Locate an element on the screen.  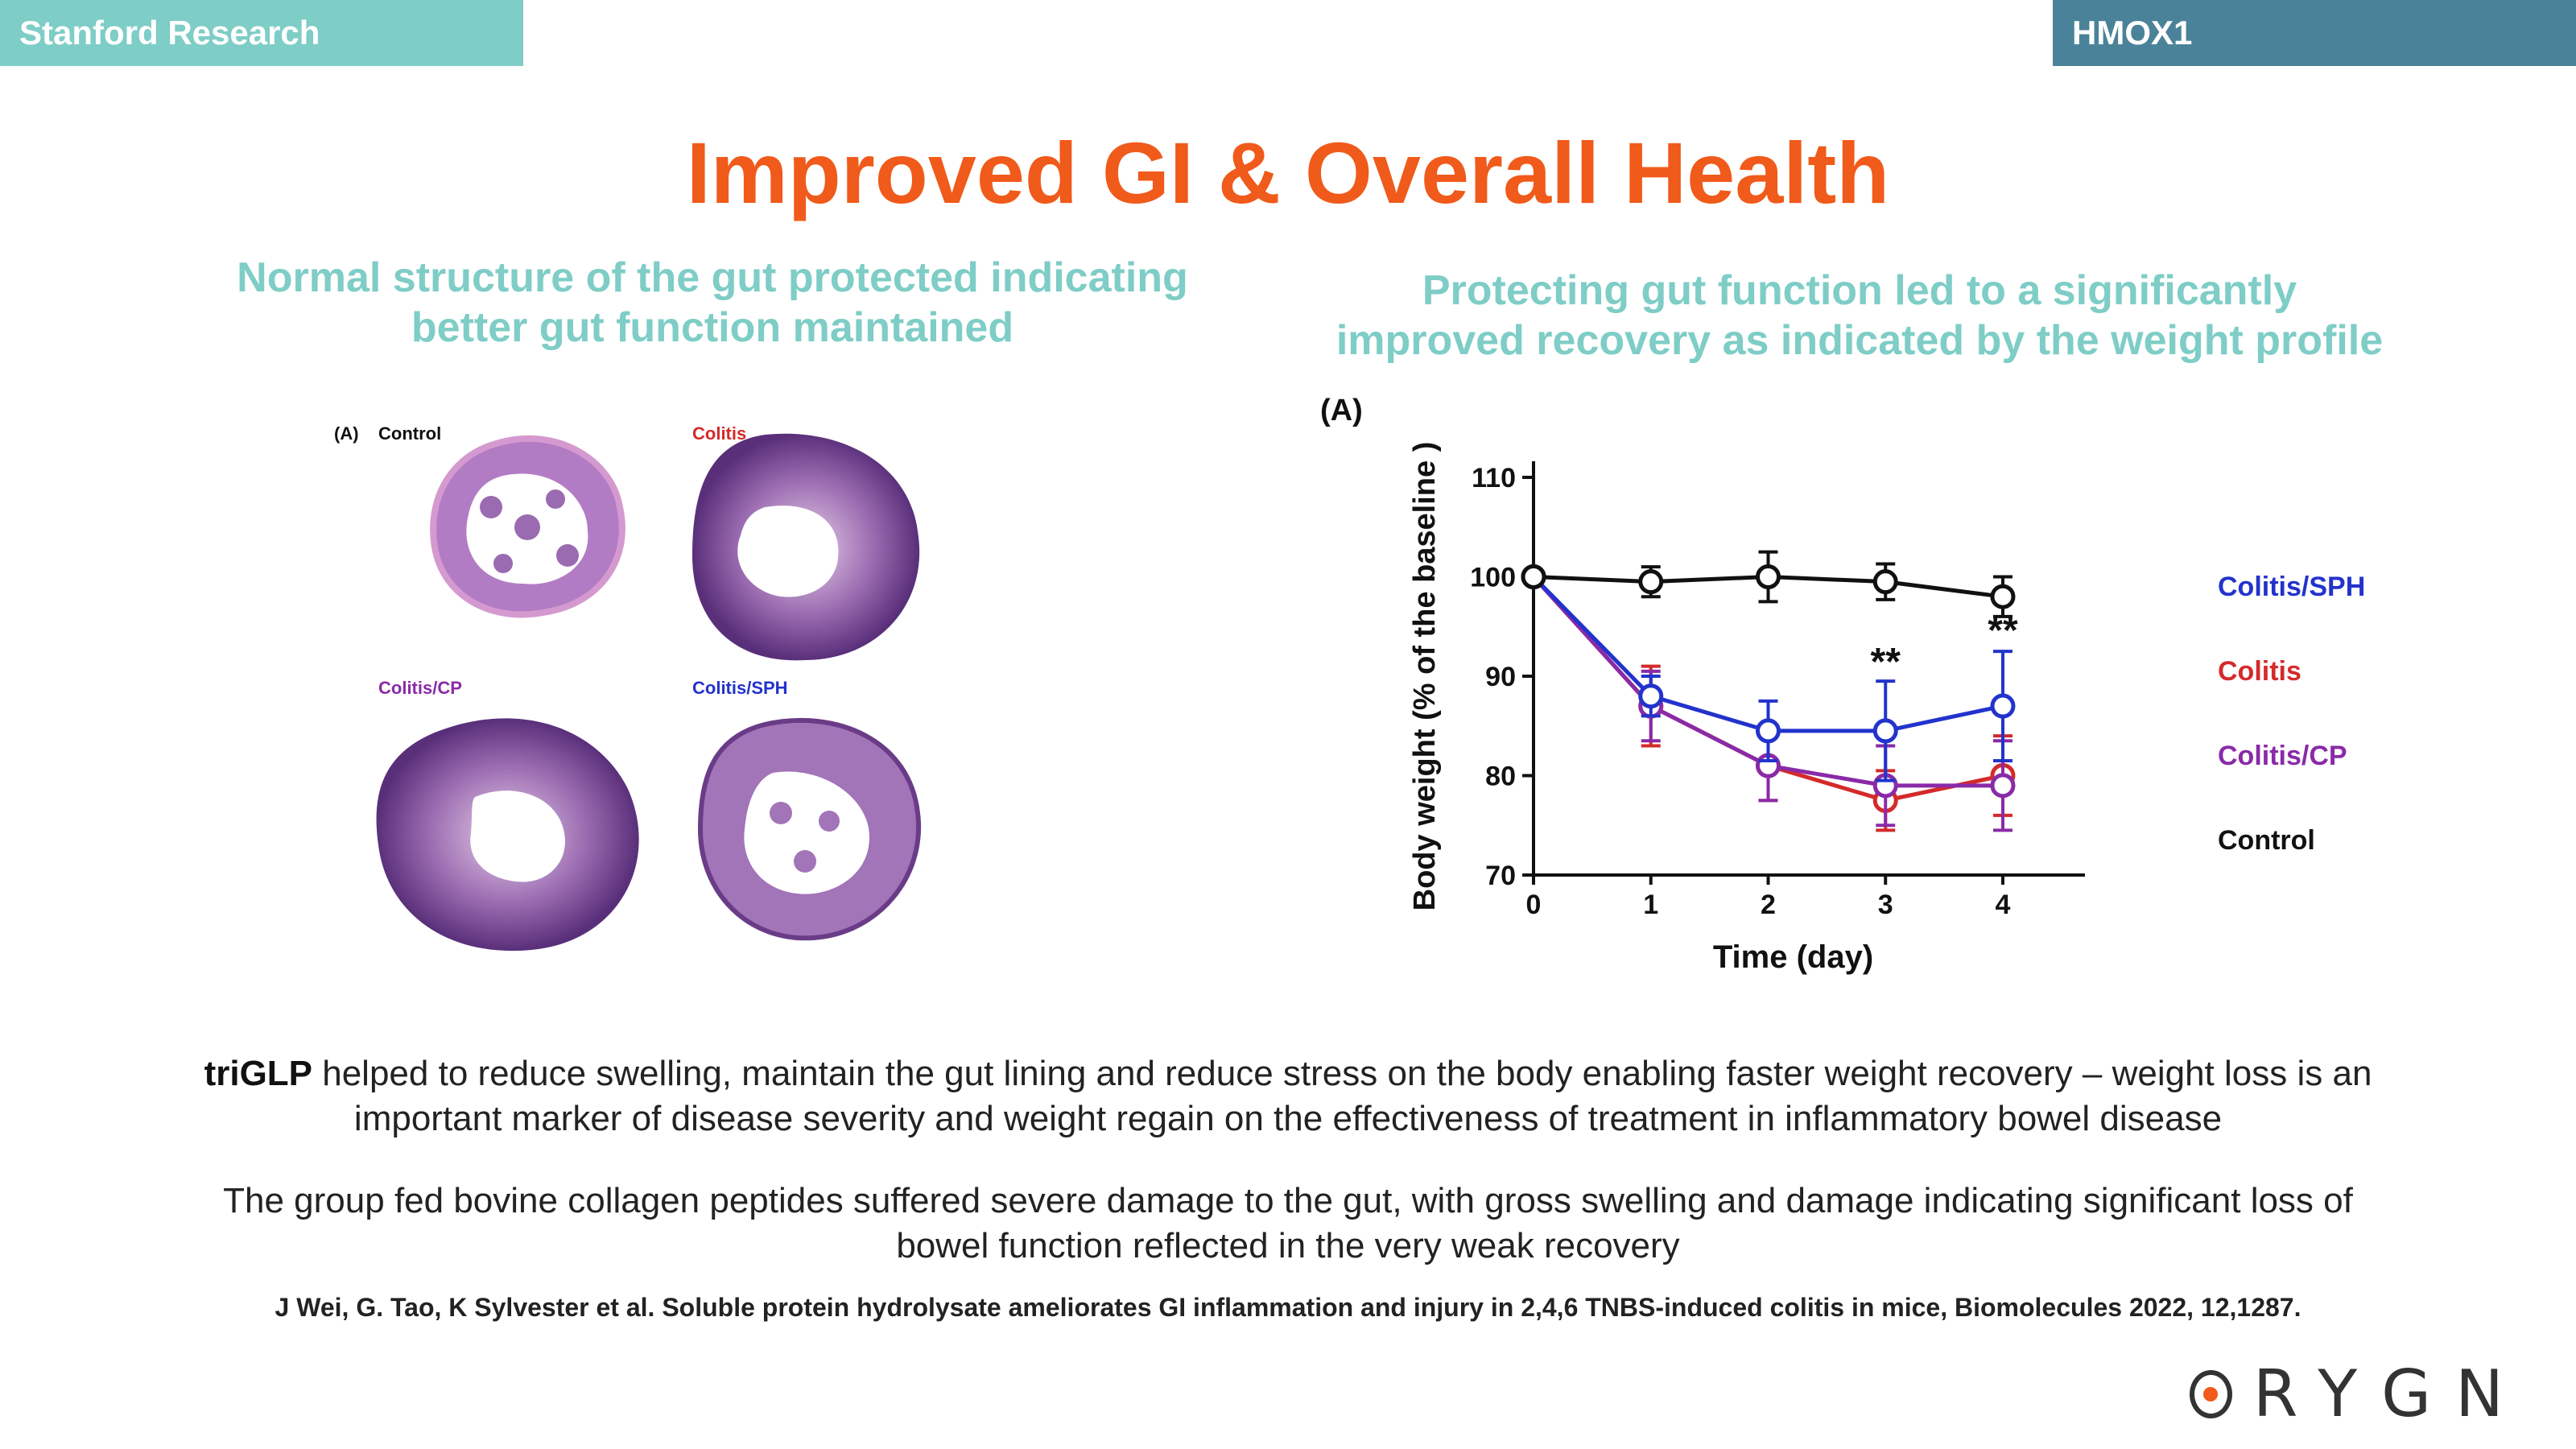
x-tick-label: 0 is located at coordinates (1534, 905).